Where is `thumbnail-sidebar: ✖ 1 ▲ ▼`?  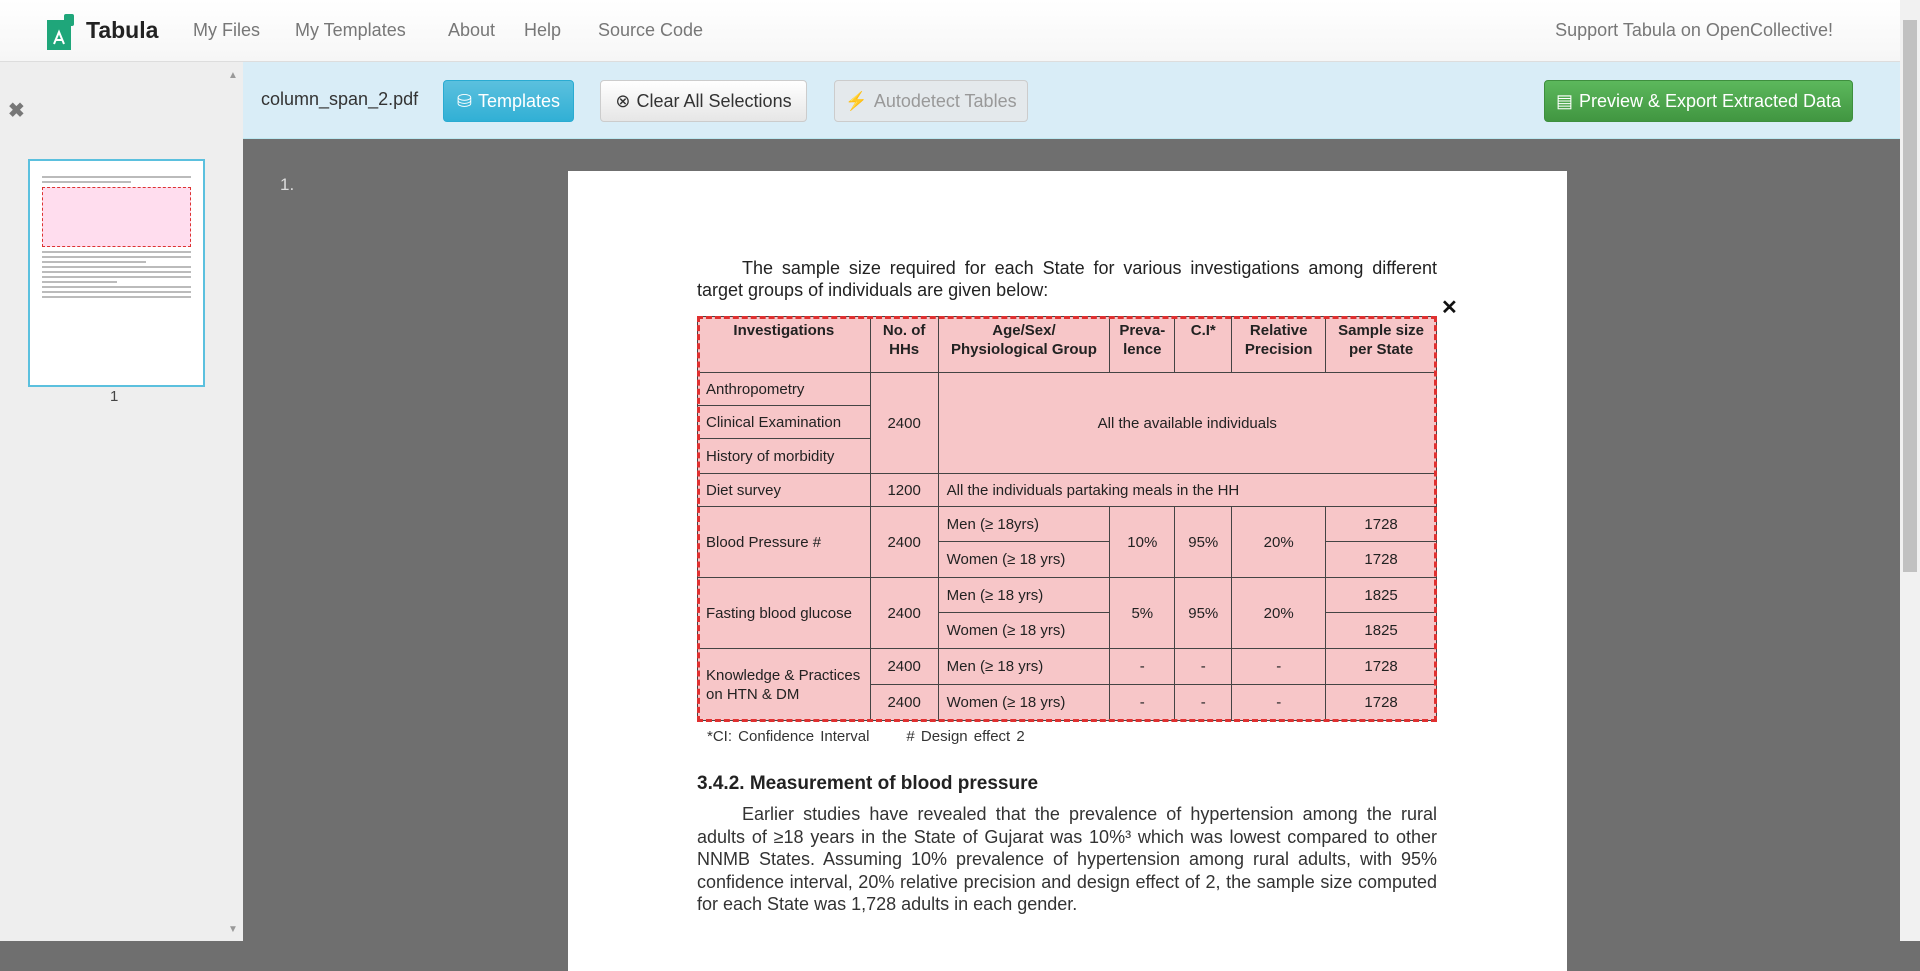
thumbnail-sidebar: ✖ 1 ▲ ▼ is located at coordinates (121, 501).